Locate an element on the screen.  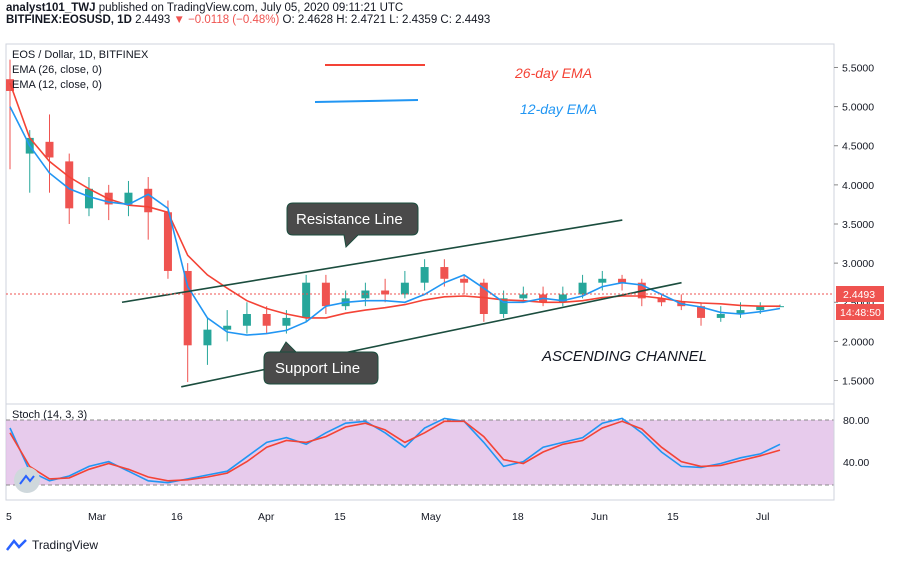
time-badge-text: 14:48:50 is located at coordinates (860, 313).